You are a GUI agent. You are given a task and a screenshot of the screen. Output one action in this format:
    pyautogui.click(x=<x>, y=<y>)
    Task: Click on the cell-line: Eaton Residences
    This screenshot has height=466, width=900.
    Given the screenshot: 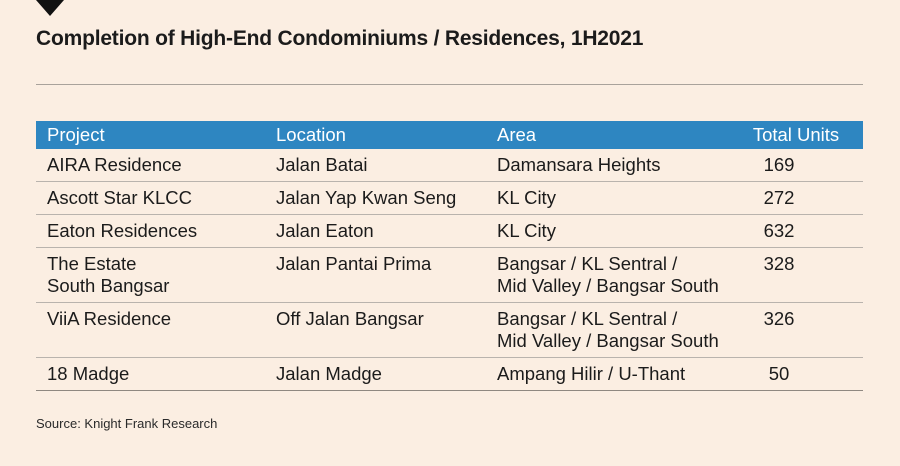 What is the action you would take?
    pyautogui.click(x=122, y=230)
    